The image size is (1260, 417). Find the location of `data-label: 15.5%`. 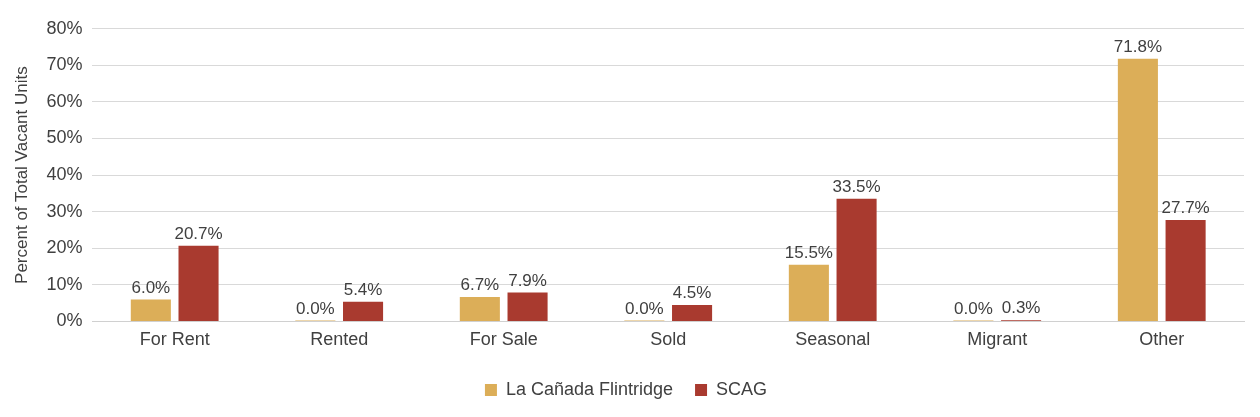

data-label: 15.5% is located at coordinates (808, 252).